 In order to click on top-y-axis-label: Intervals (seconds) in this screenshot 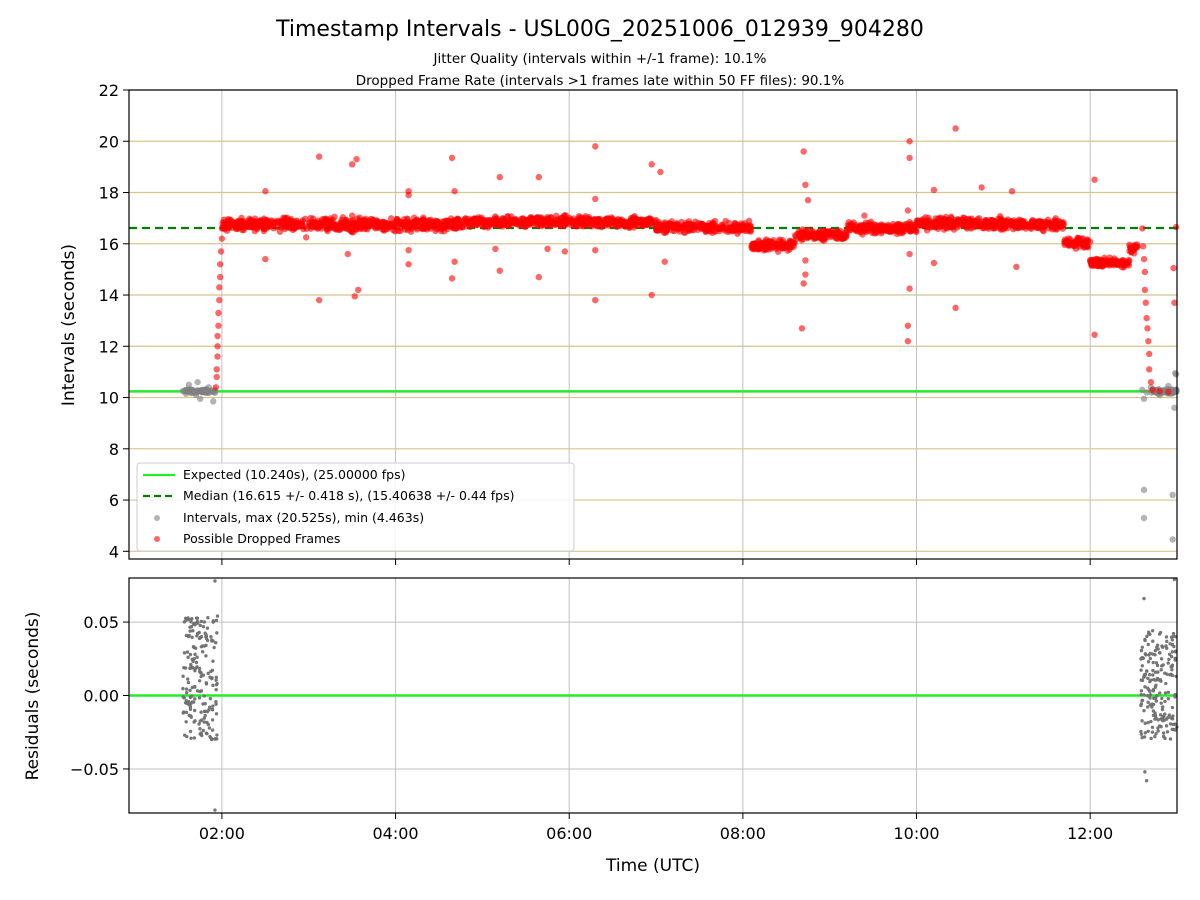, I will do `click(69, 325)`.